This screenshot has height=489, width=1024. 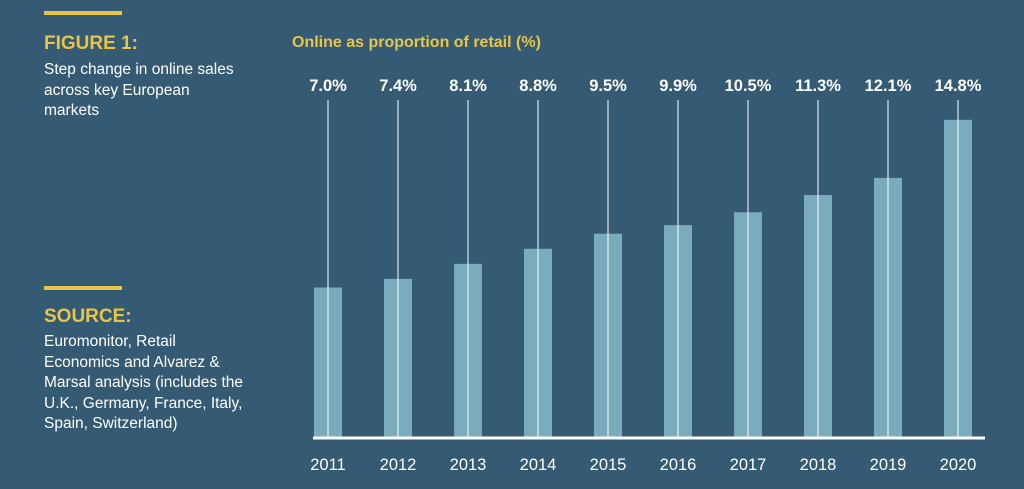 I want to click on data-label-2015: 9.5%, so click(x=608, y=86).